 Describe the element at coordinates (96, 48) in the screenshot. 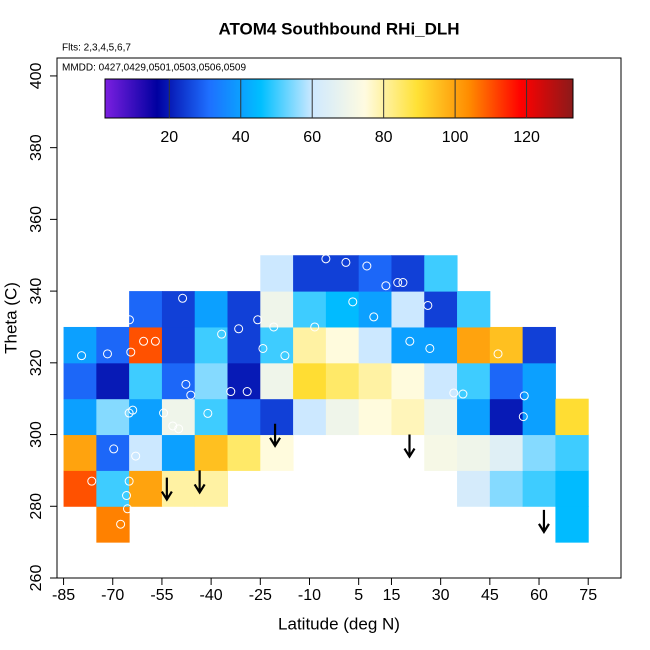

I see `annotation: Flts: 2,3,4,5,6,7` at that location.